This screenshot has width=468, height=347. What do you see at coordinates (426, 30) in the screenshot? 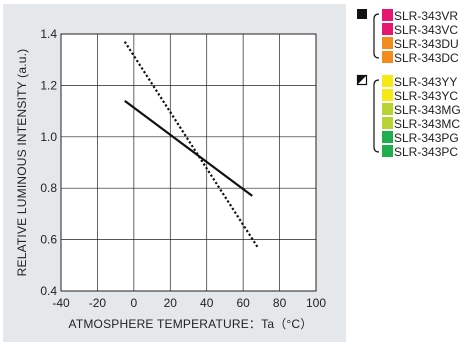
I see `legend-label: SLR-343VC` at bounding box center [426, 30].